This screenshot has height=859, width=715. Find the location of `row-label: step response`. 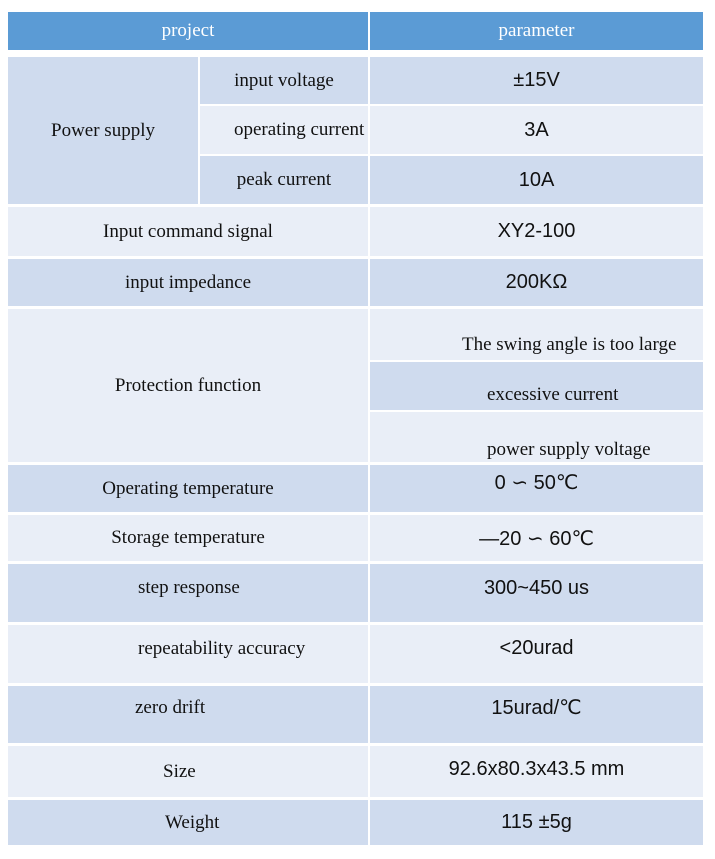

row-label: step response is located at coordinates (188, 593).